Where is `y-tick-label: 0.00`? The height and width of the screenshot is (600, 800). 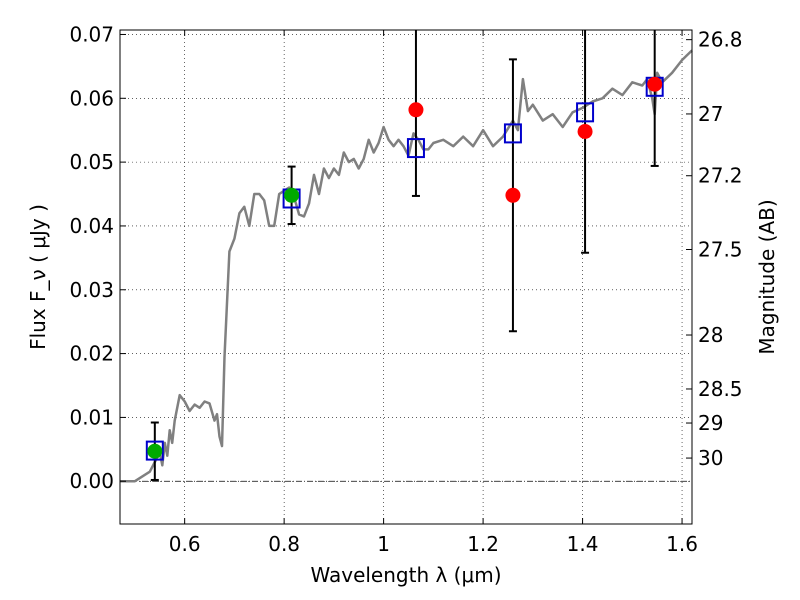 y-tick-label: 0.00 is located at coordinates (91, 481).